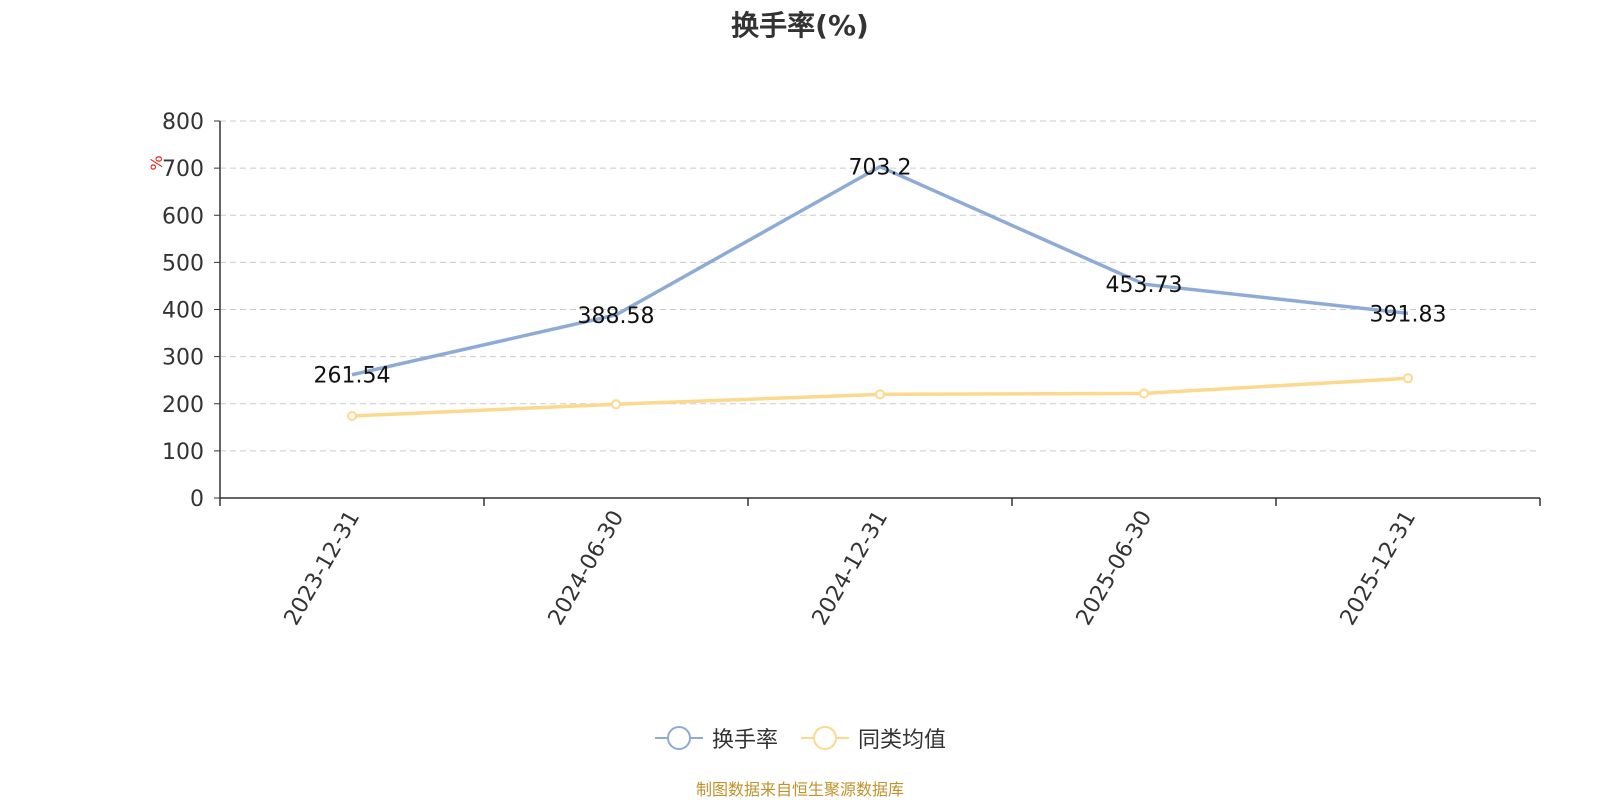 Image resolution: width=1600 pixels, height=800 pixels. What do you see at coordinates (197, 499) in the screenshot?
I see `y-tick-label: 0` at bounding box center [197, 499].